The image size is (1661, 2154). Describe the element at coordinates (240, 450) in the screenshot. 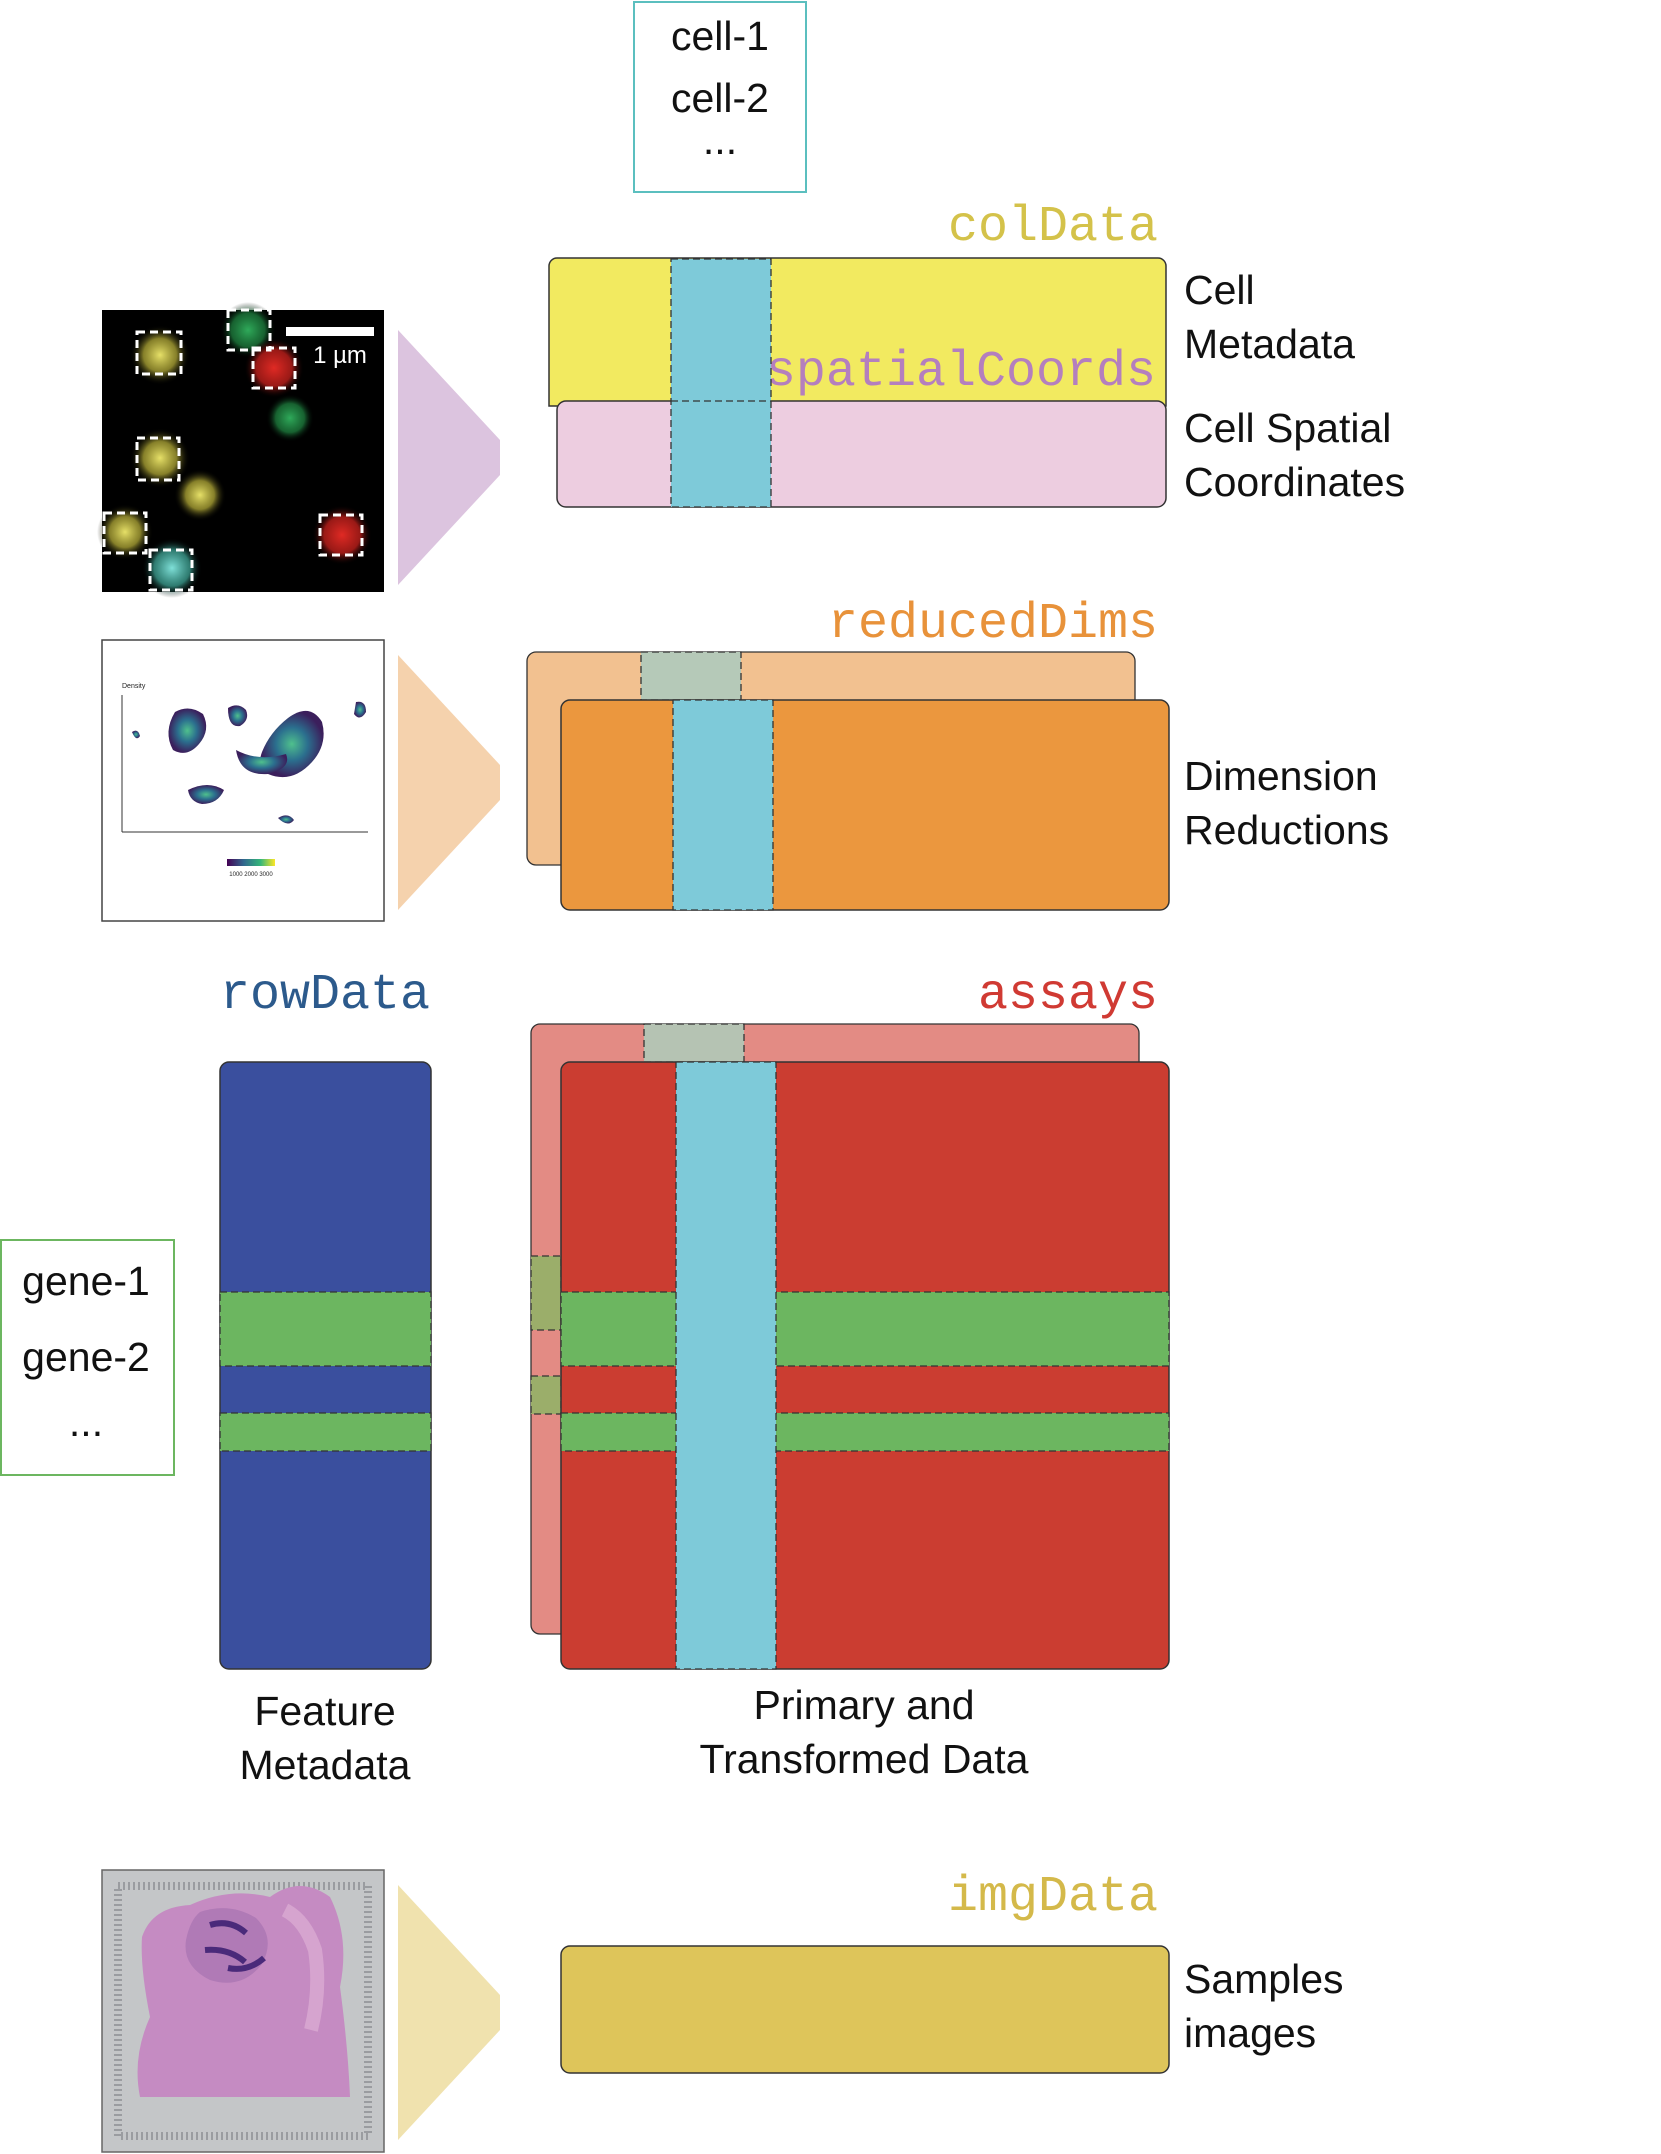

I see `microscopy-thumbnail: 1 µm` at that location.